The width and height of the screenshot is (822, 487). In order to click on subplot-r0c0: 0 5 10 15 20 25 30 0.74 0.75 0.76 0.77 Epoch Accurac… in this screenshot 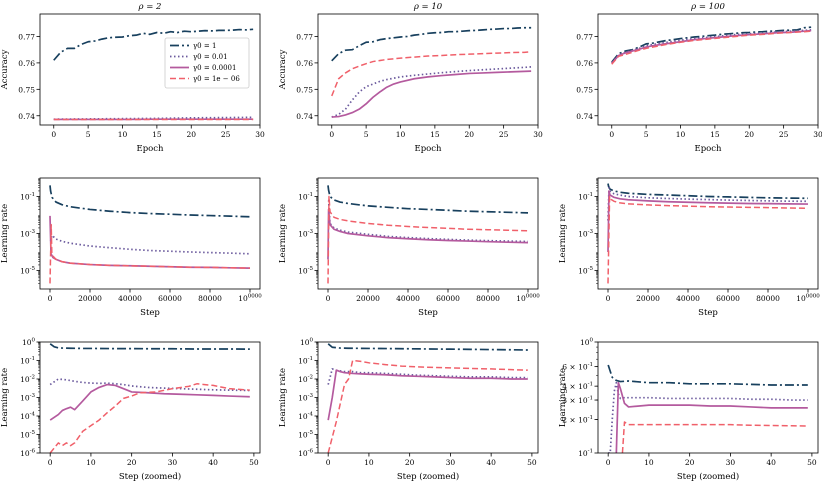, I will do `click(132, 78)`.